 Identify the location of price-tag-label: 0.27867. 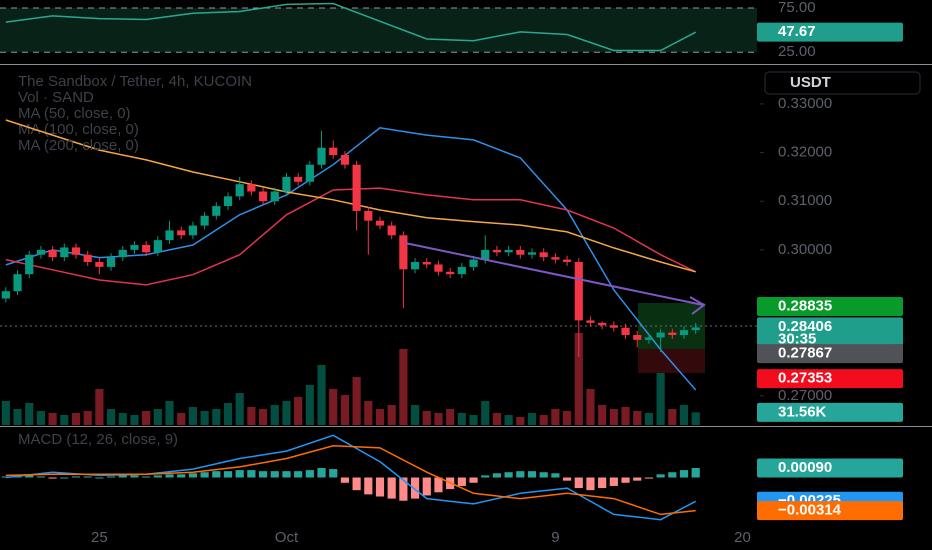
(805, 353).